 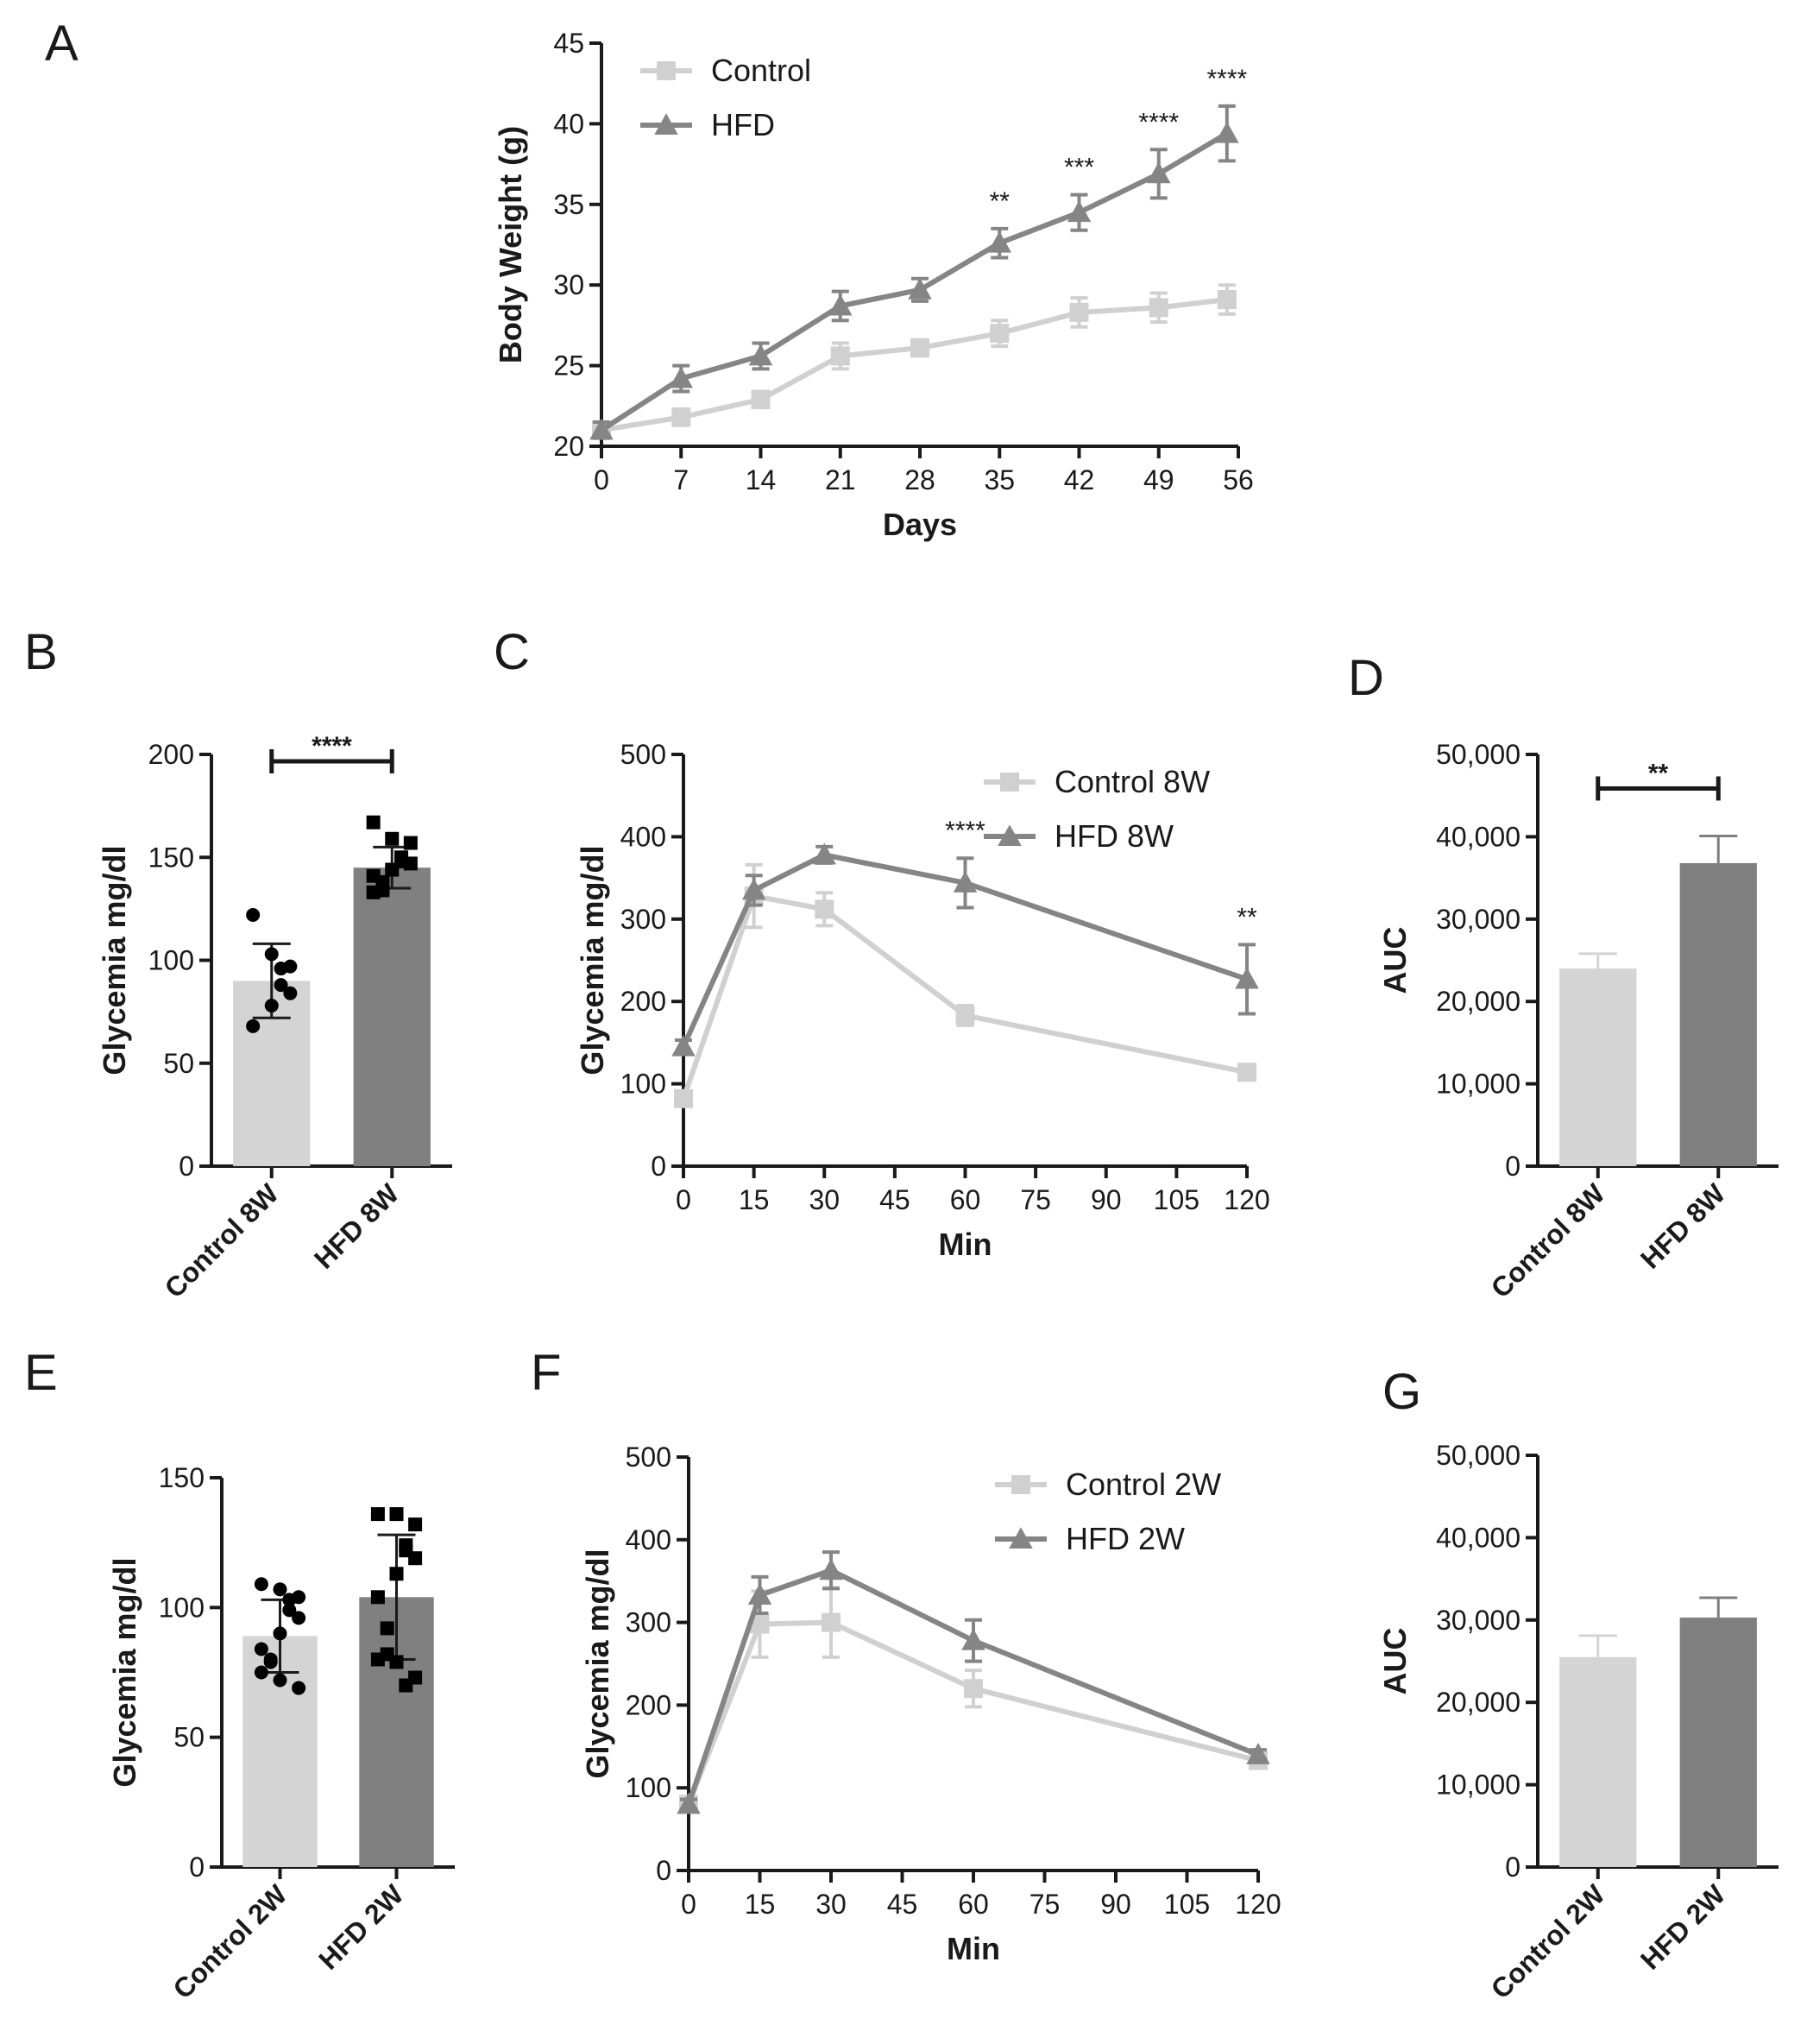 I want to click on category-label: HFD 2W, so click(x=361, y=1927).